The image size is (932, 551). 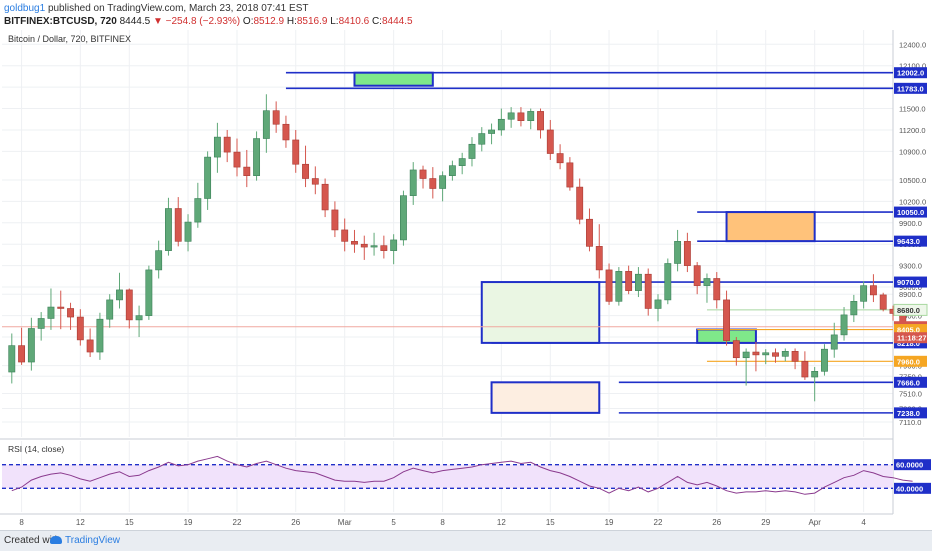 I want to click on price-level-label: 9070.0, so click(x=908, y=282).